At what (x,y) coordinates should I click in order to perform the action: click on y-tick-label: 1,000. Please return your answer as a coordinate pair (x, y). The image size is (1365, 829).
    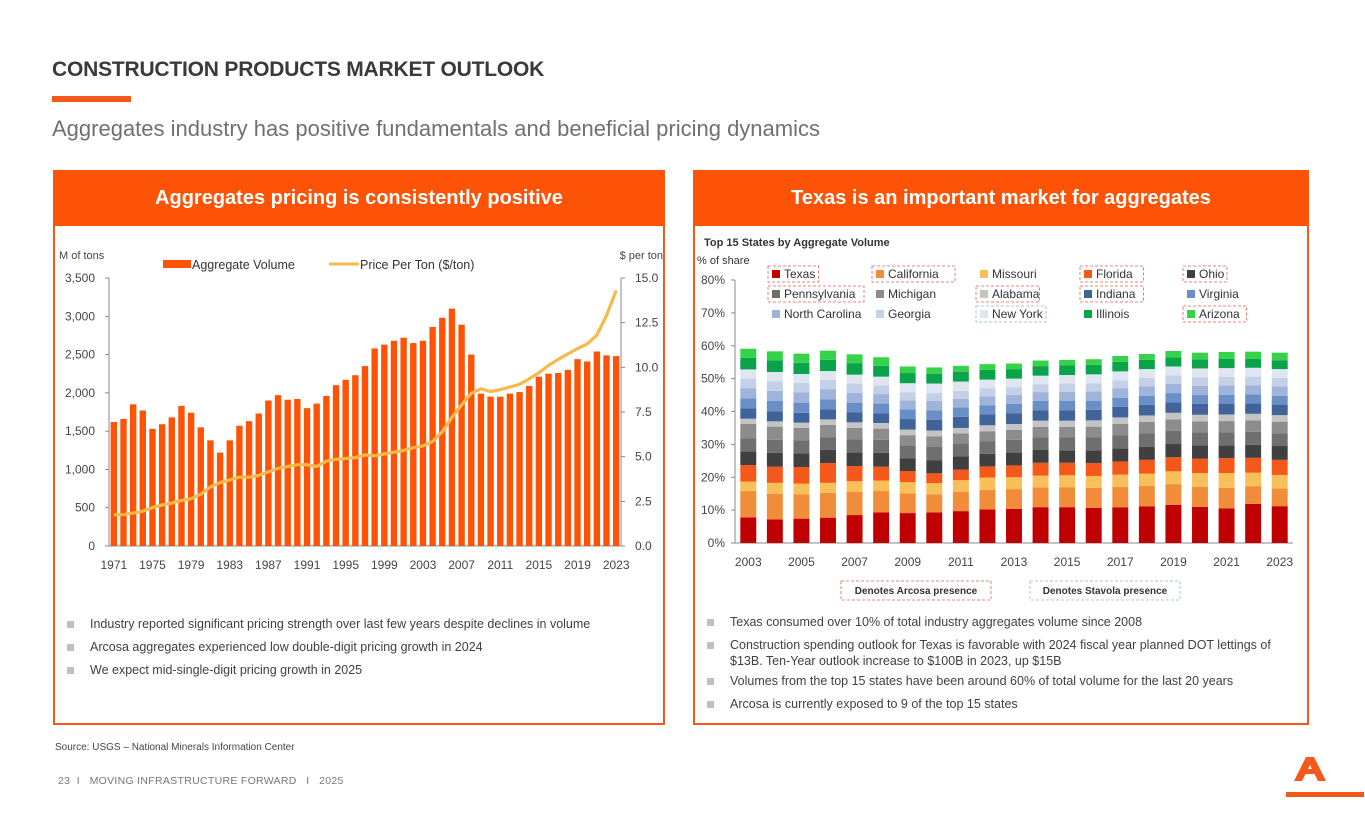
    Looking at the image, I should click on (80, 469).